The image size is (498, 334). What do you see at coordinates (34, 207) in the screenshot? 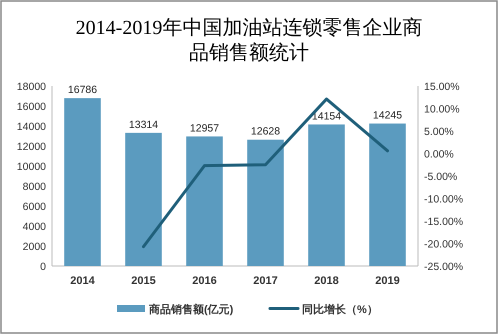
I see `y-tick-label: 6000` at bounding box center [34, 207].